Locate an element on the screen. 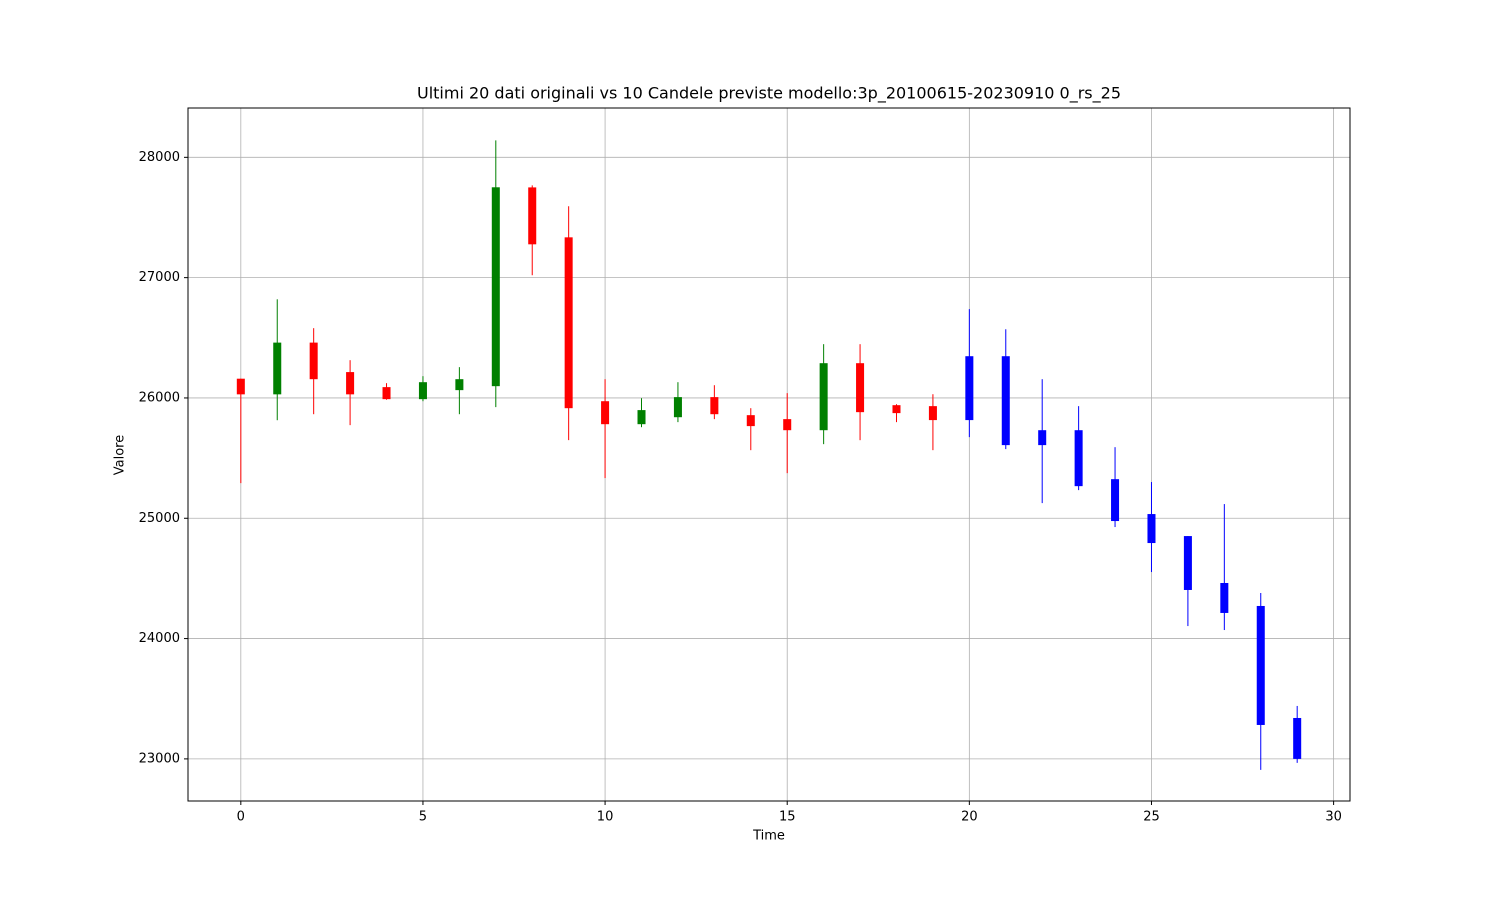  y-tick-label: 28000 is located at coordinates (159, 157).